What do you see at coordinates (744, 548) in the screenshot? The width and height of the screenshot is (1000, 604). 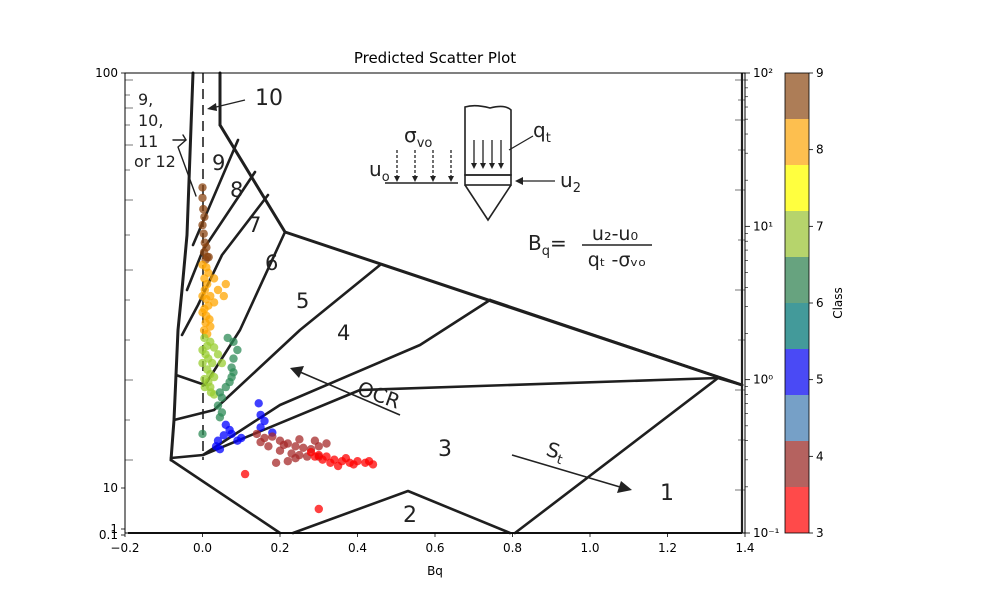 I see `x-tick-label: 1.4` at bounding box center [744, 548].